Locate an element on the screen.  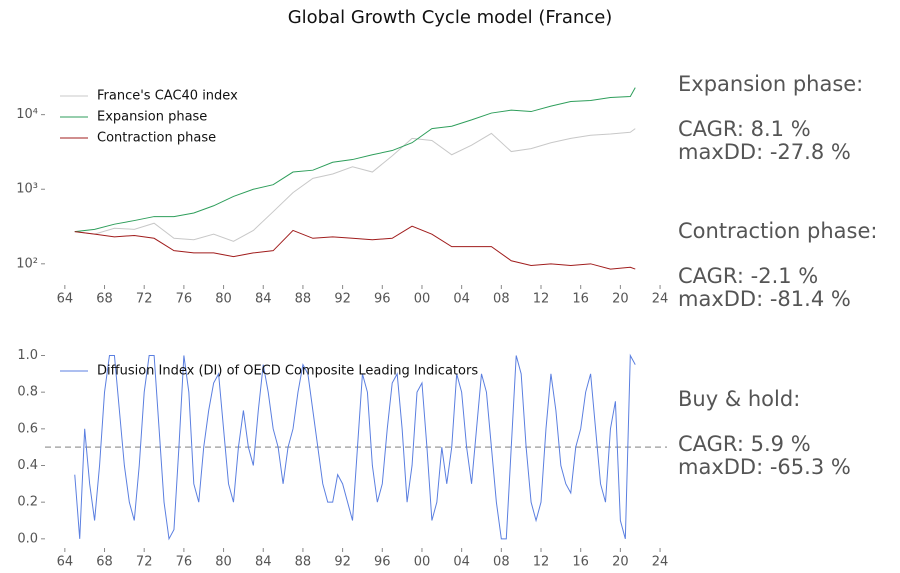
y-tick-label: 0.0 is located at coordinates (27, 538).